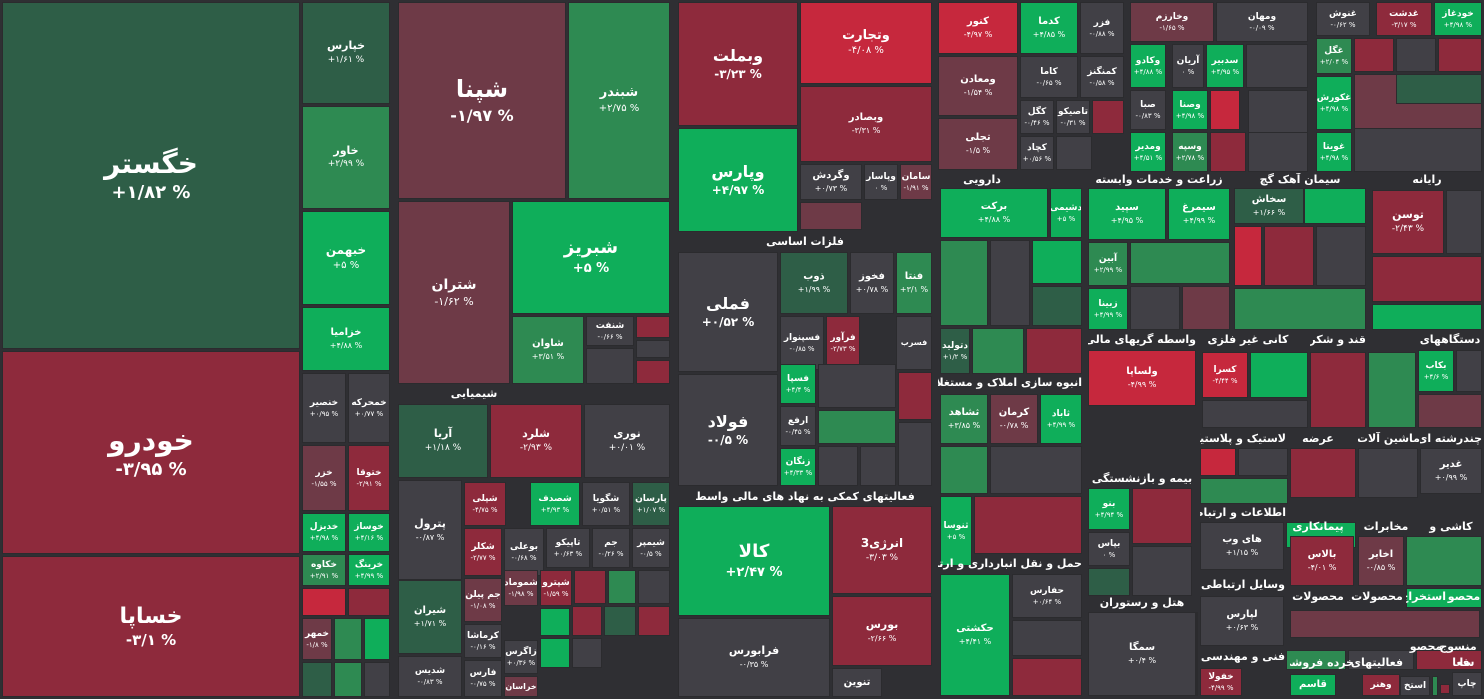 The width and height of the screenshot is (1484, 699). What do you see at coordinates (1049, 77) in the screenshot?
I see `stock-tile: کاما -۰/۶۵ %` at bounding box center [1049, 77].